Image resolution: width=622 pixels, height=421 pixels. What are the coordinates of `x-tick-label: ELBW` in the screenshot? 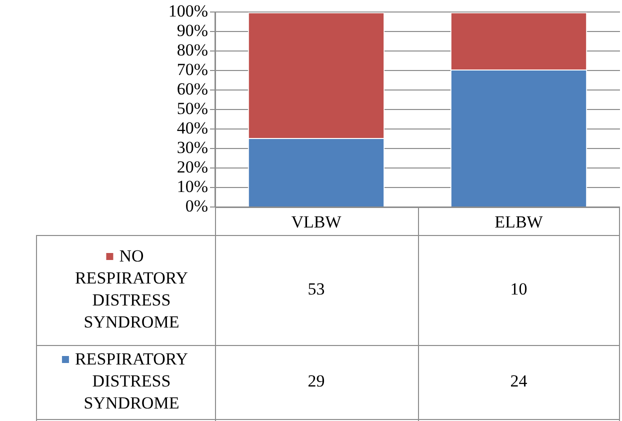 It's located at (519, 222).